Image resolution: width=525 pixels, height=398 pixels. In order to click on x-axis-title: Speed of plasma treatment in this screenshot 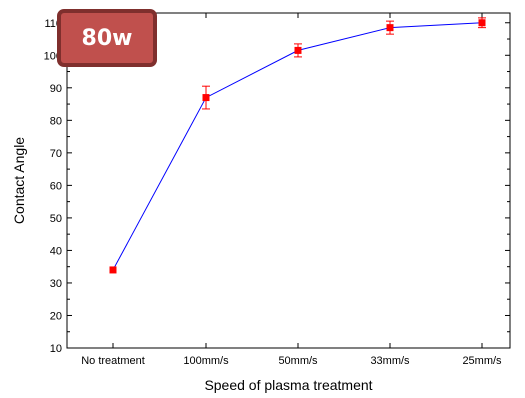, I will do `click(288, 385)`.